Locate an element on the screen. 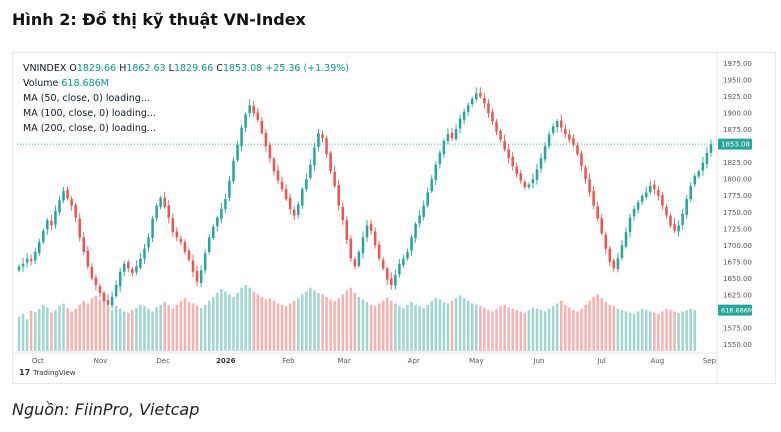 This screenshot has width=781, height=432. x-axis-label: Oct is located at coordinates (38, 361).